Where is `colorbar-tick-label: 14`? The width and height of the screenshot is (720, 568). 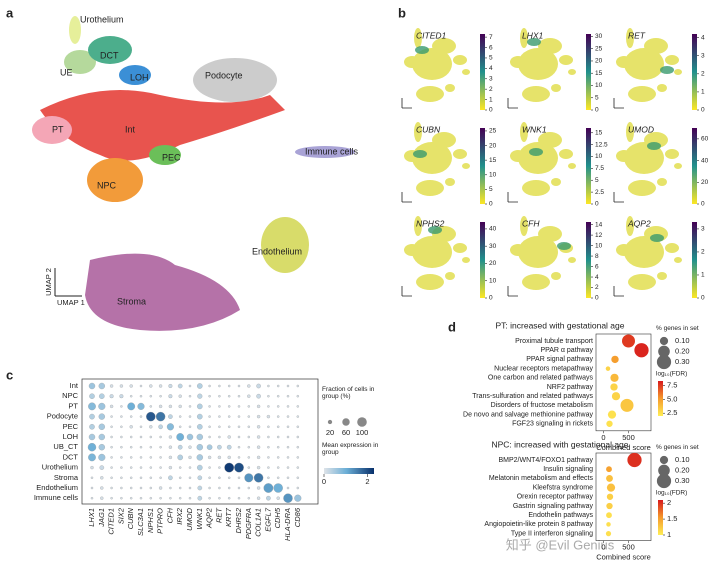 colorbar-tick-label: 14 is located at coordinates (599, 224).